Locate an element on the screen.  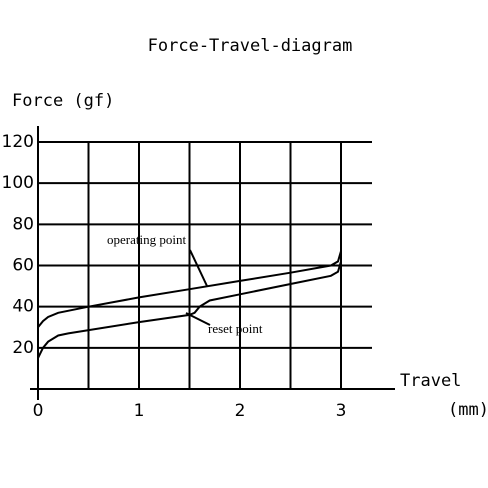
y-tick-label: 20 is located at coordinates (23, 348).